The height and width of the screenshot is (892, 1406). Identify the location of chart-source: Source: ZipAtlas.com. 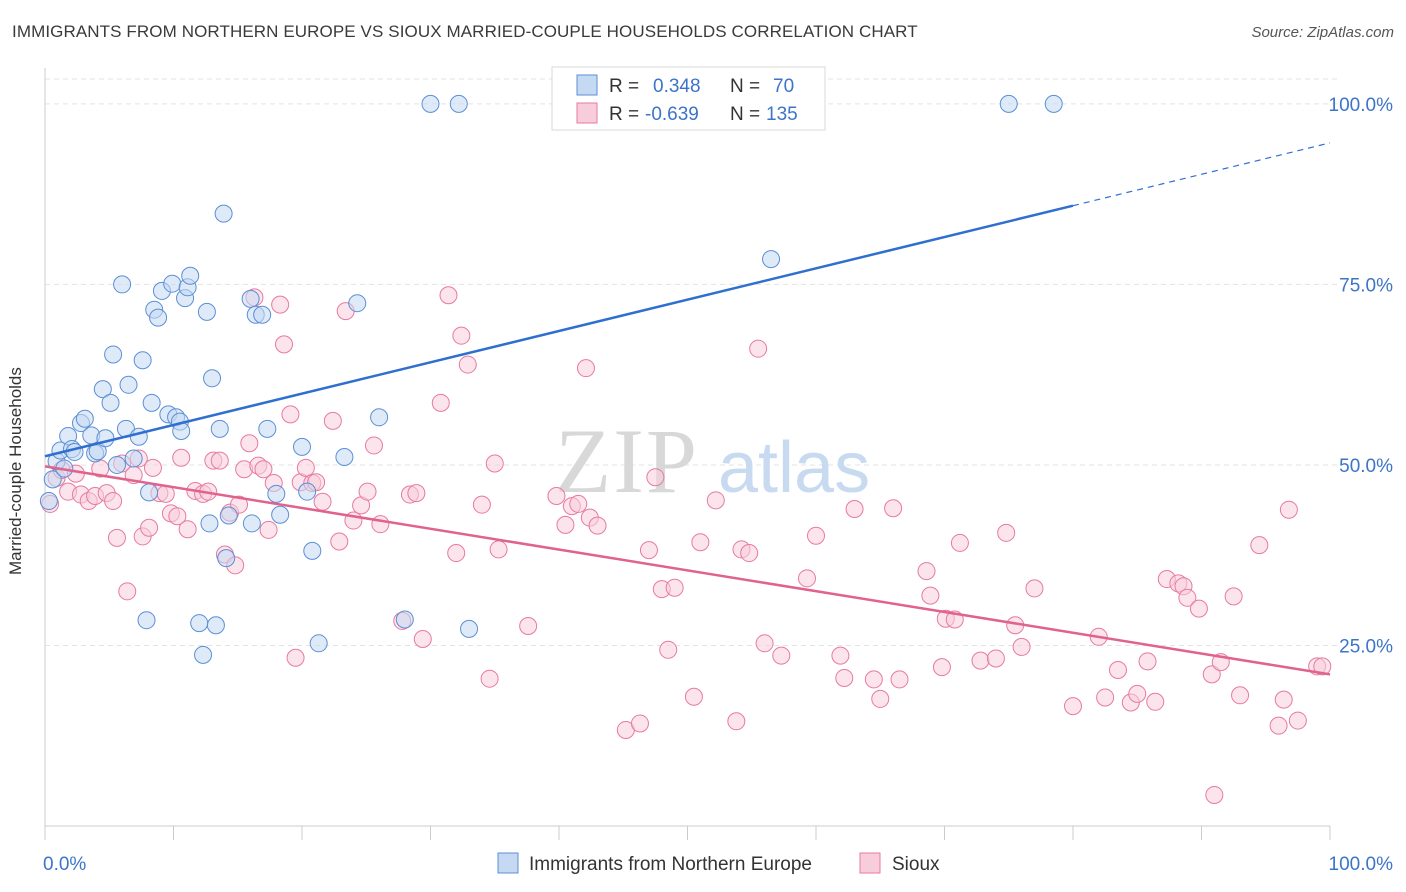
(1322, 32).